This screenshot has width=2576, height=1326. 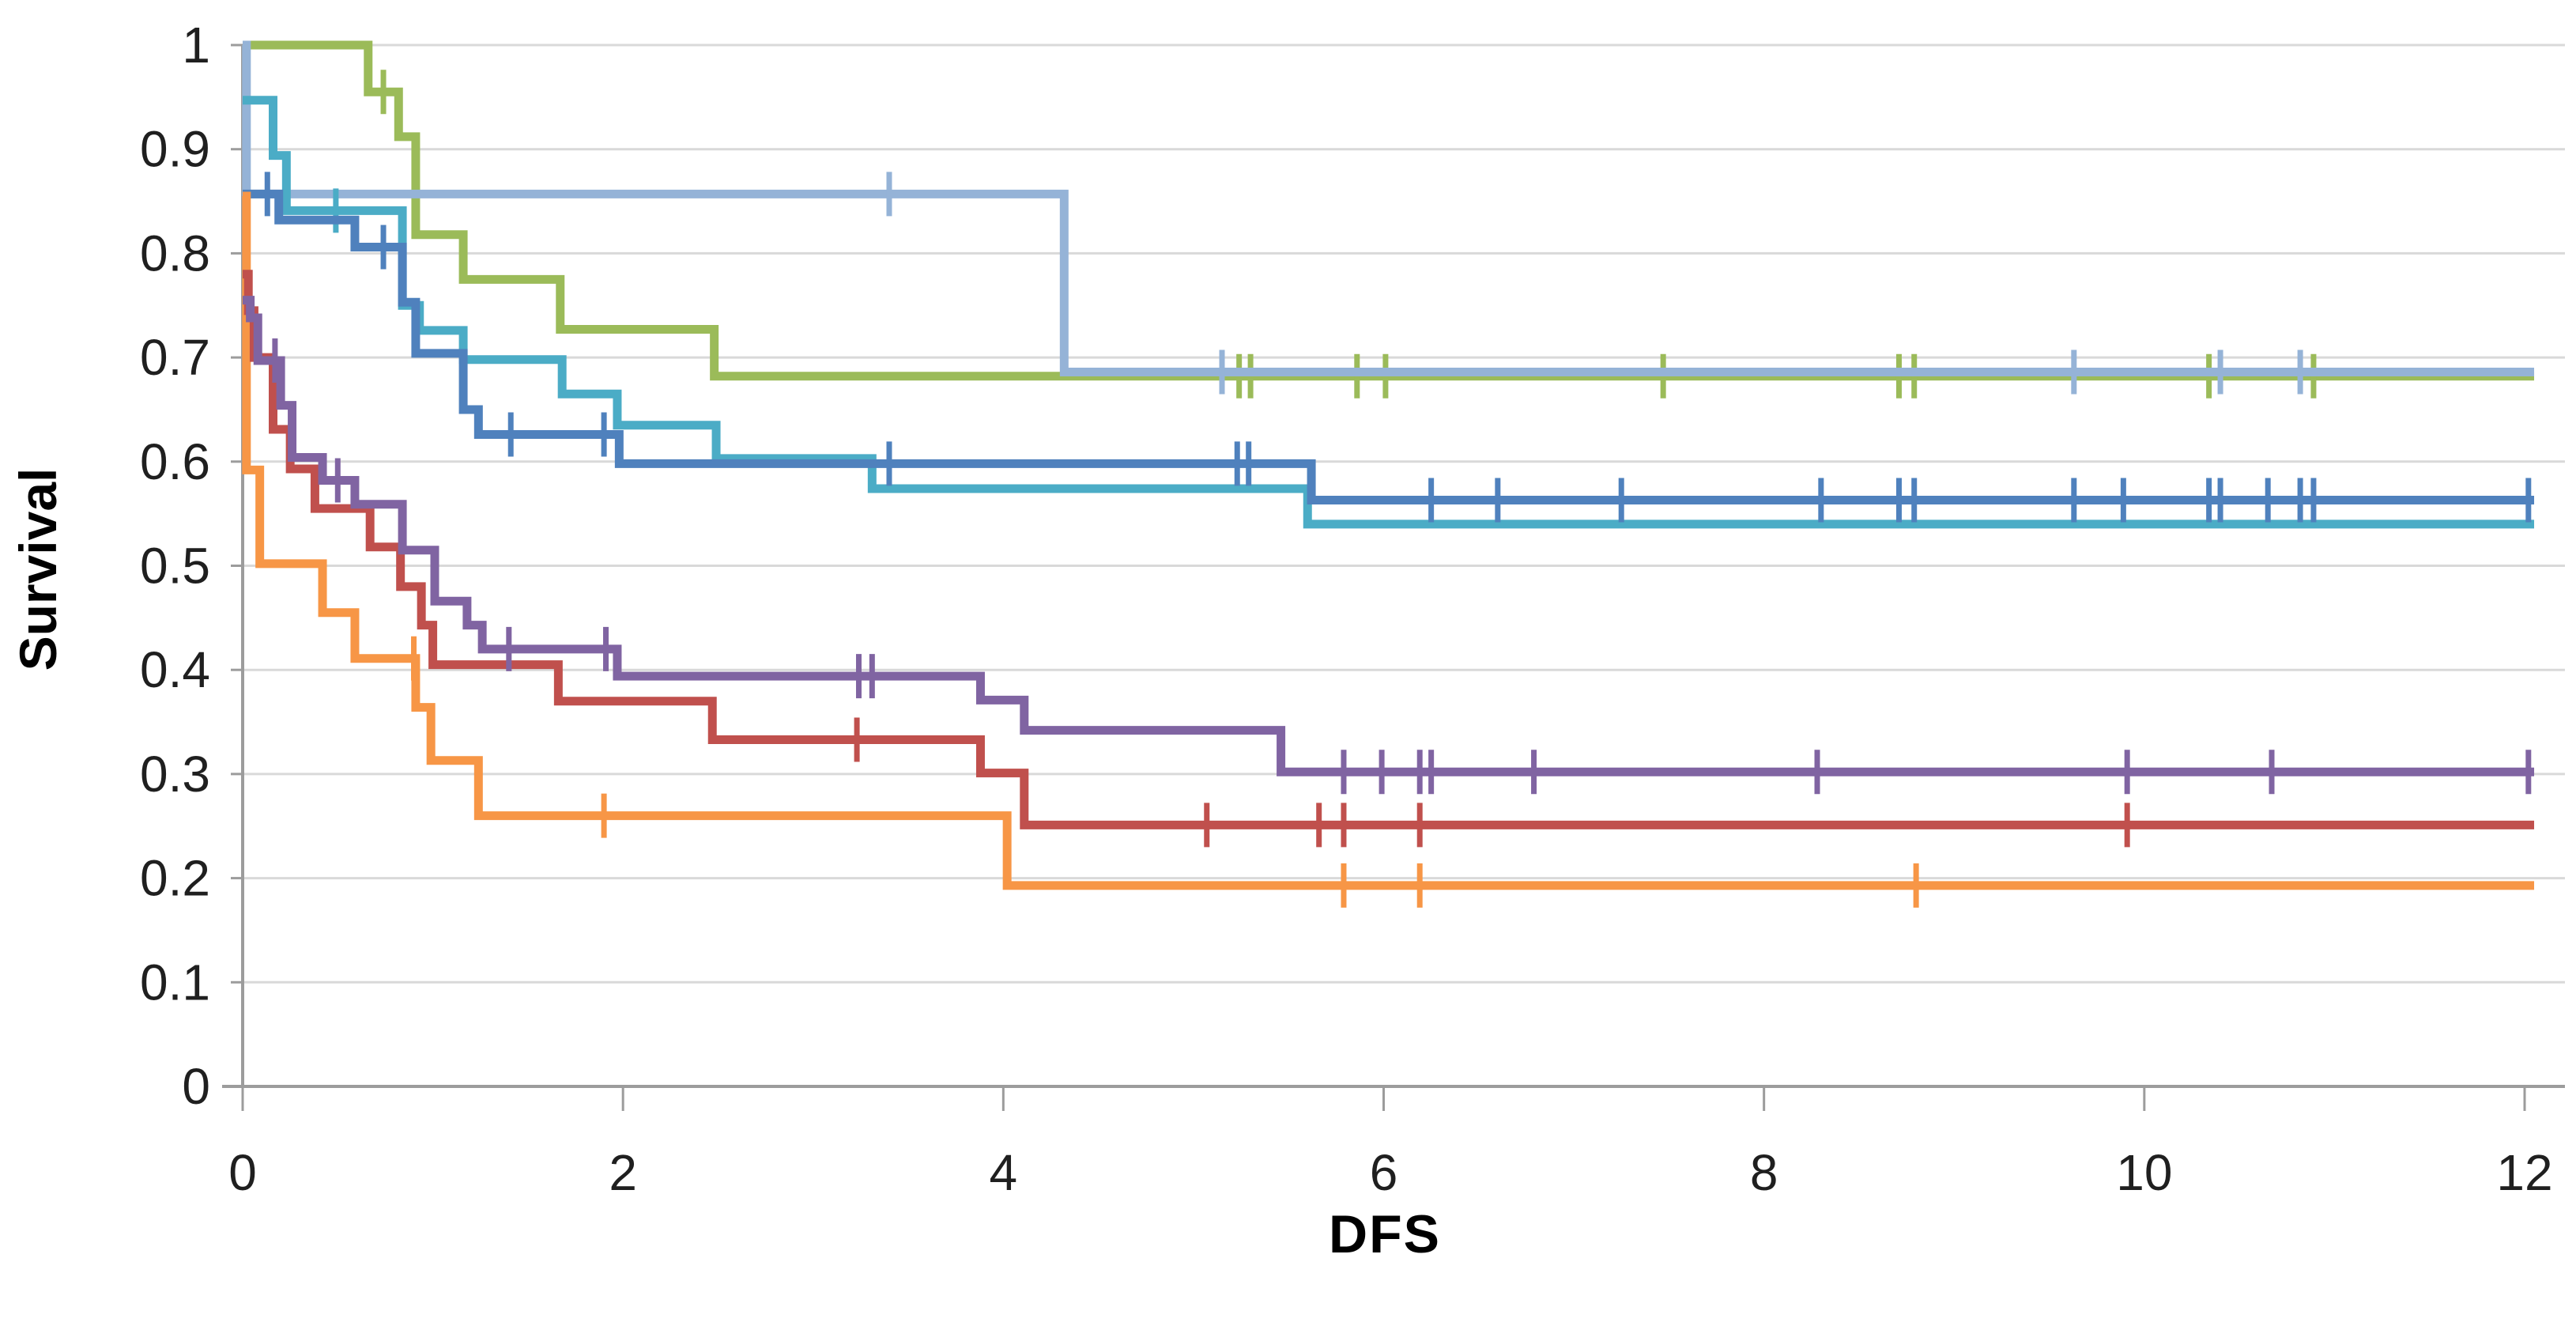 What do you see at coordinates (1385, 1234) in the screenshot?
I see `x-axis-title: DFS` at bounding box center [1385, 1234].